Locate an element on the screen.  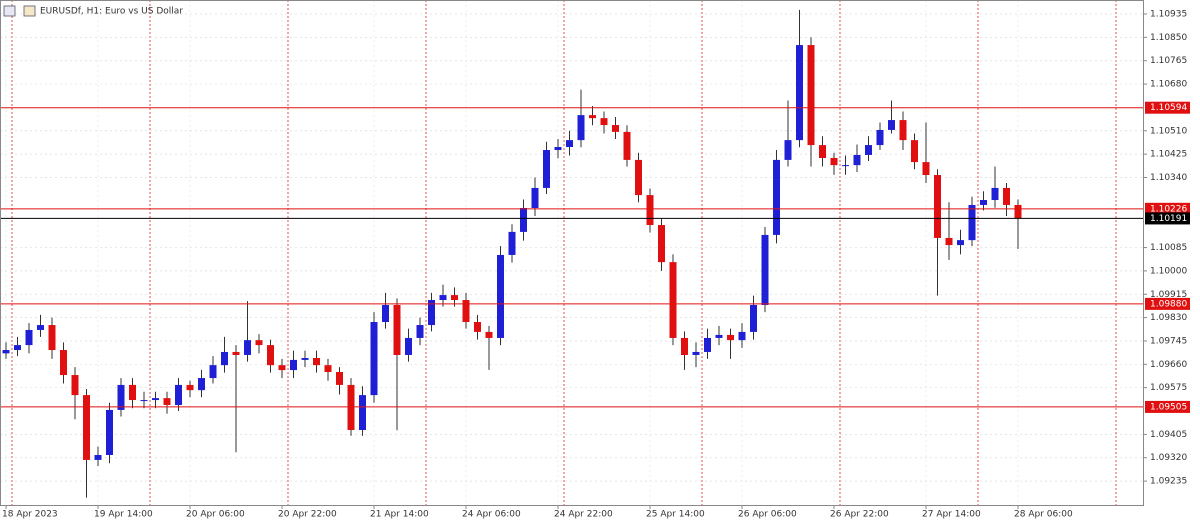
x-tick-label: 27 Apr 14:00 is located at coordinates (951, 515).